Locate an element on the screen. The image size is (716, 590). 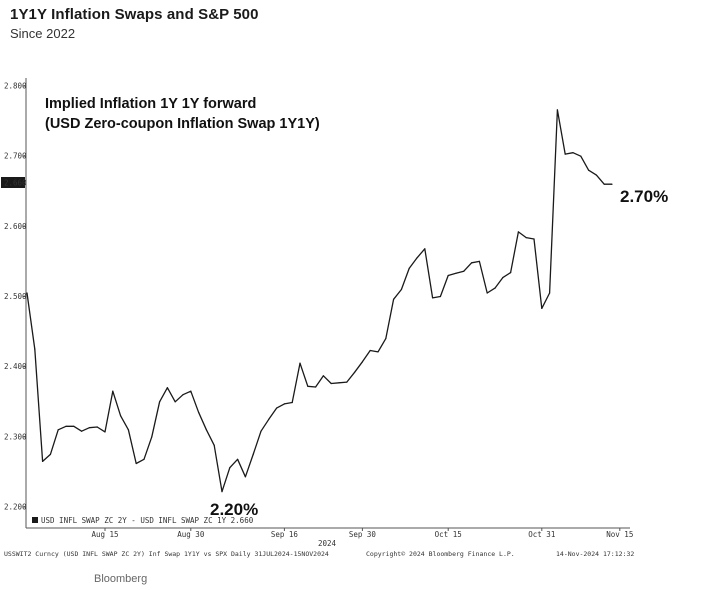
x-tick-label: Oct 31 is located at coordinates (541, 534).